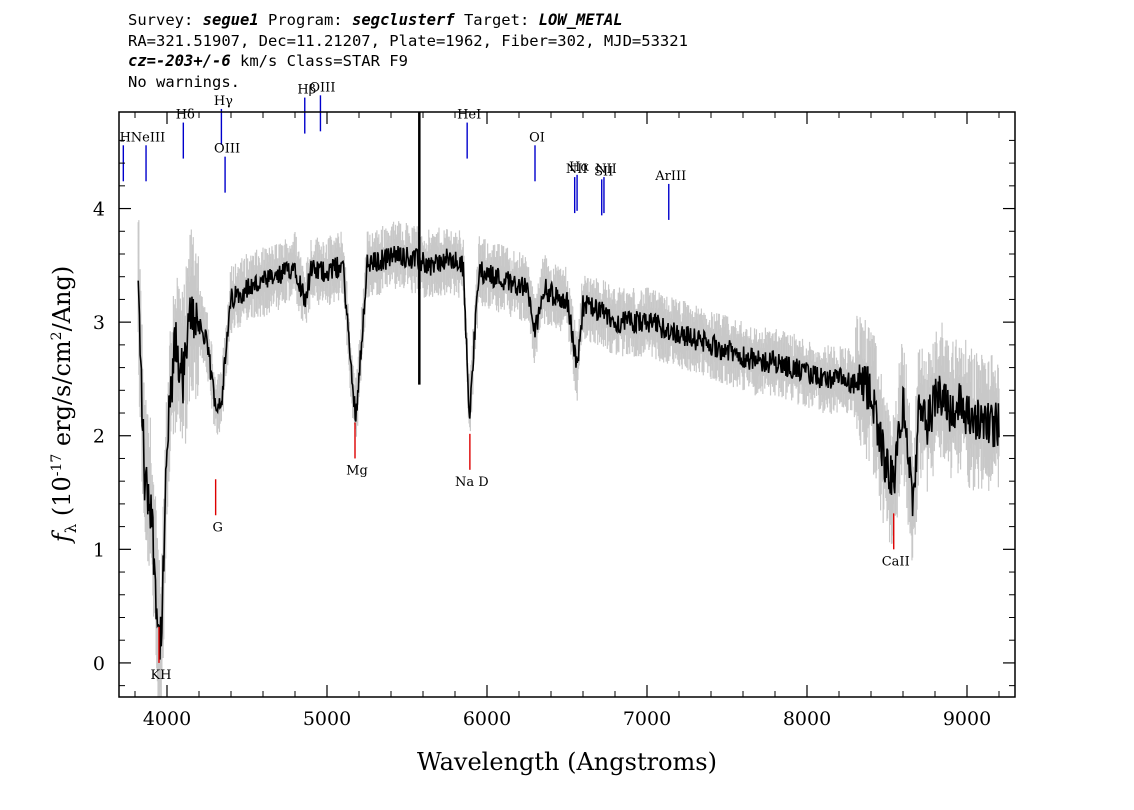 Image resolution: width=1134 pixels, height=810 pixels. What do you see at coordinates (567, 762) in the screenshot?
I see `x-axis-title: Wavelength (Angstroms)` at bounding box center [567, 762].